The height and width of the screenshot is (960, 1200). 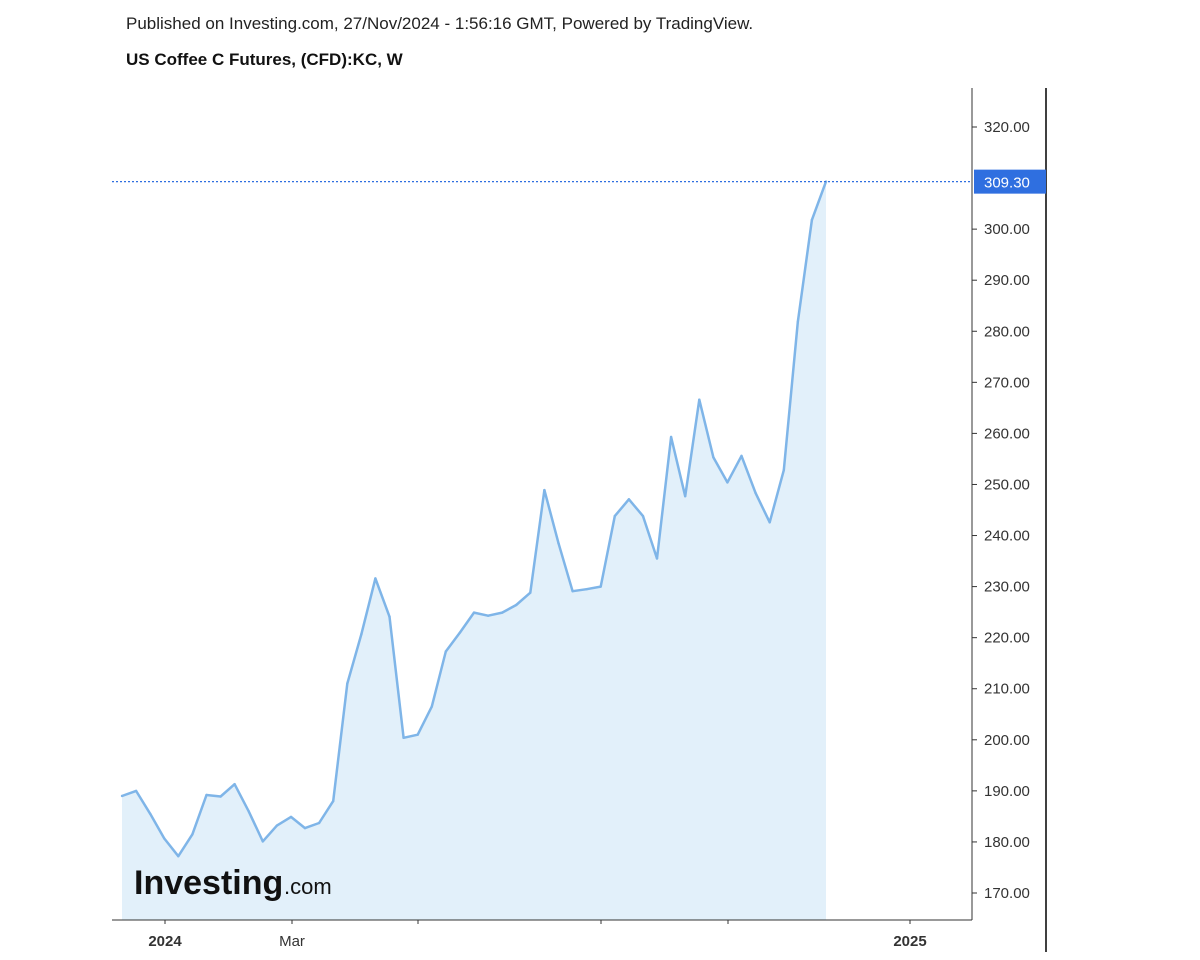 What do you see at coordinates (292, 941) in the screenshot?
I see `x-tick-label: Mar` at bounding box center [292, 941].